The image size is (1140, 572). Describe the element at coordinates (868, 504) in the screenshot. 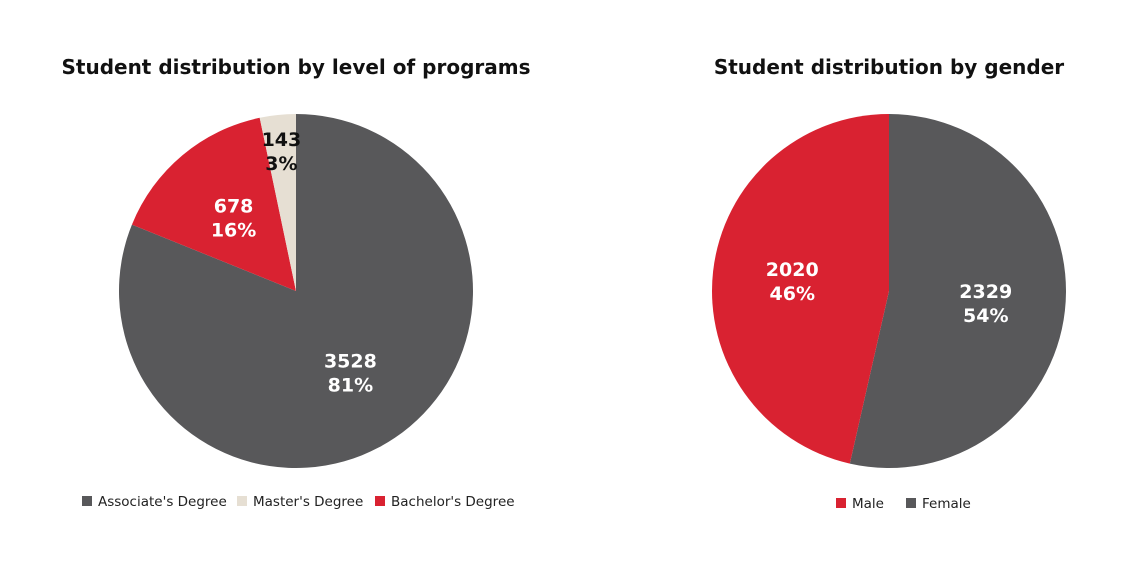

I see `legend-label: Male` at that location.